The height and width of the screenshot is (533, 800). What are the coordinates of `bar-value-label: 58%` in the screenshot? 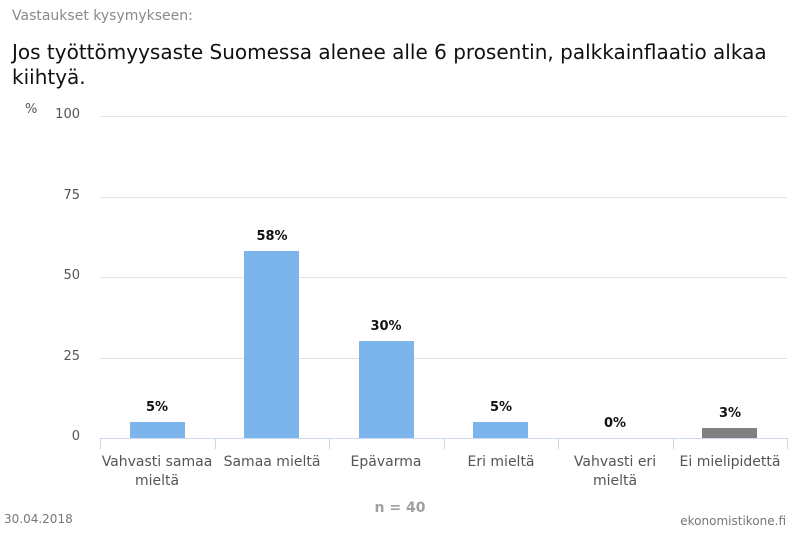 It's located at (272, 236).